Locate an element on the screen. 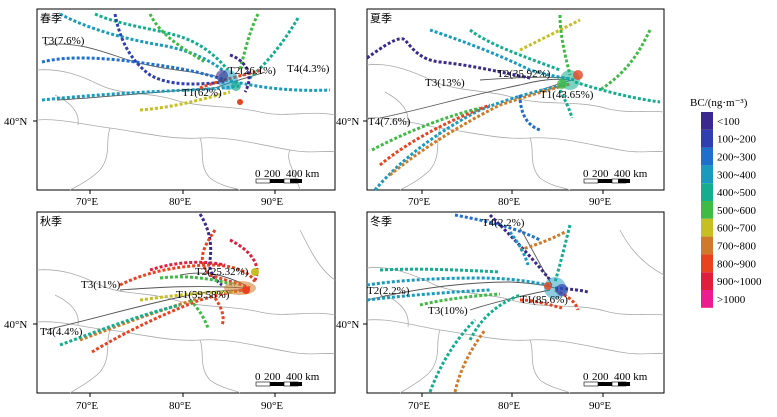 This screenshot has width=777, height=417. season-label: 冬季 is located at coordinates (381, 221).